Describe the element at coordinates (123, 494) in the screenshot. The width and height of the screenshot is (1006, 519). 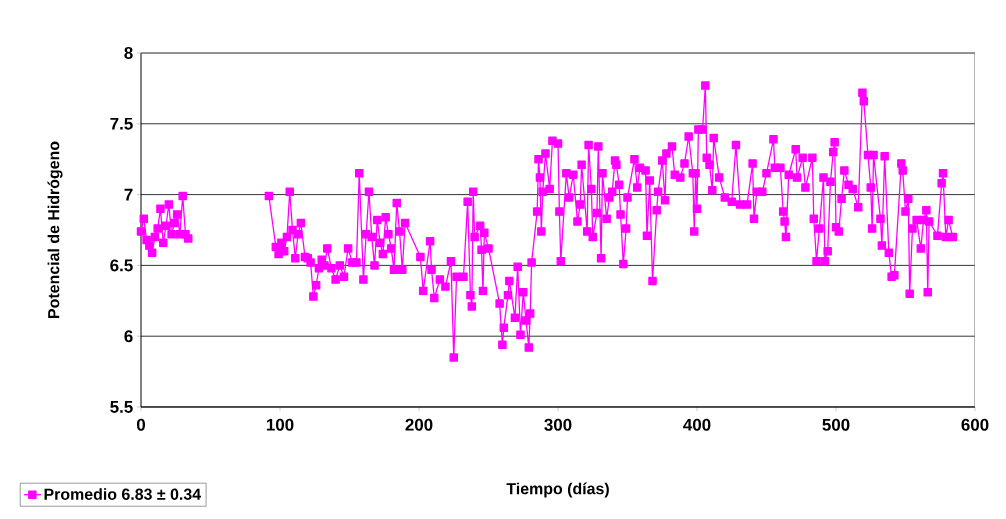
I see `legend-label: Promedio 6.83 ± 0.34` at that location.